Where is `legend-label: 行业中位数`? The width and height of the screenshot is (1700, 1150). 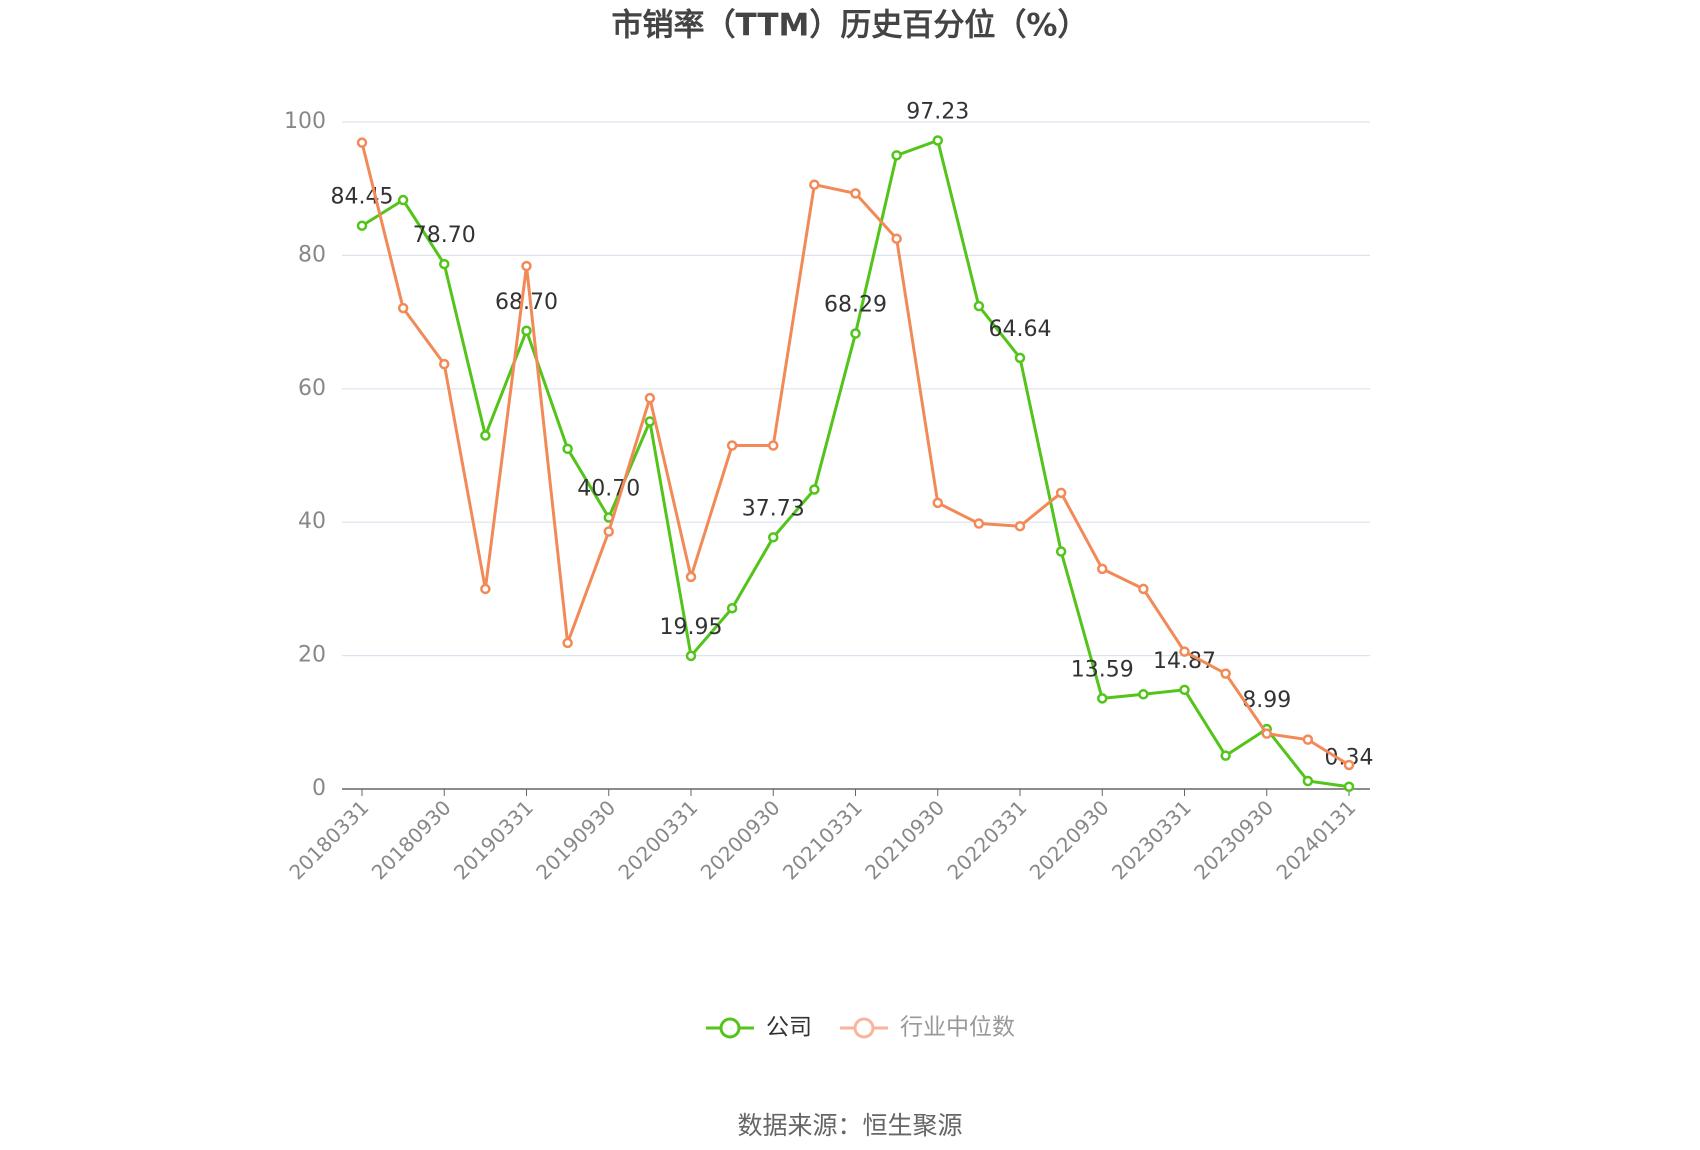
legend-label: 行业中位数 is located at coordinates (957, 1028).